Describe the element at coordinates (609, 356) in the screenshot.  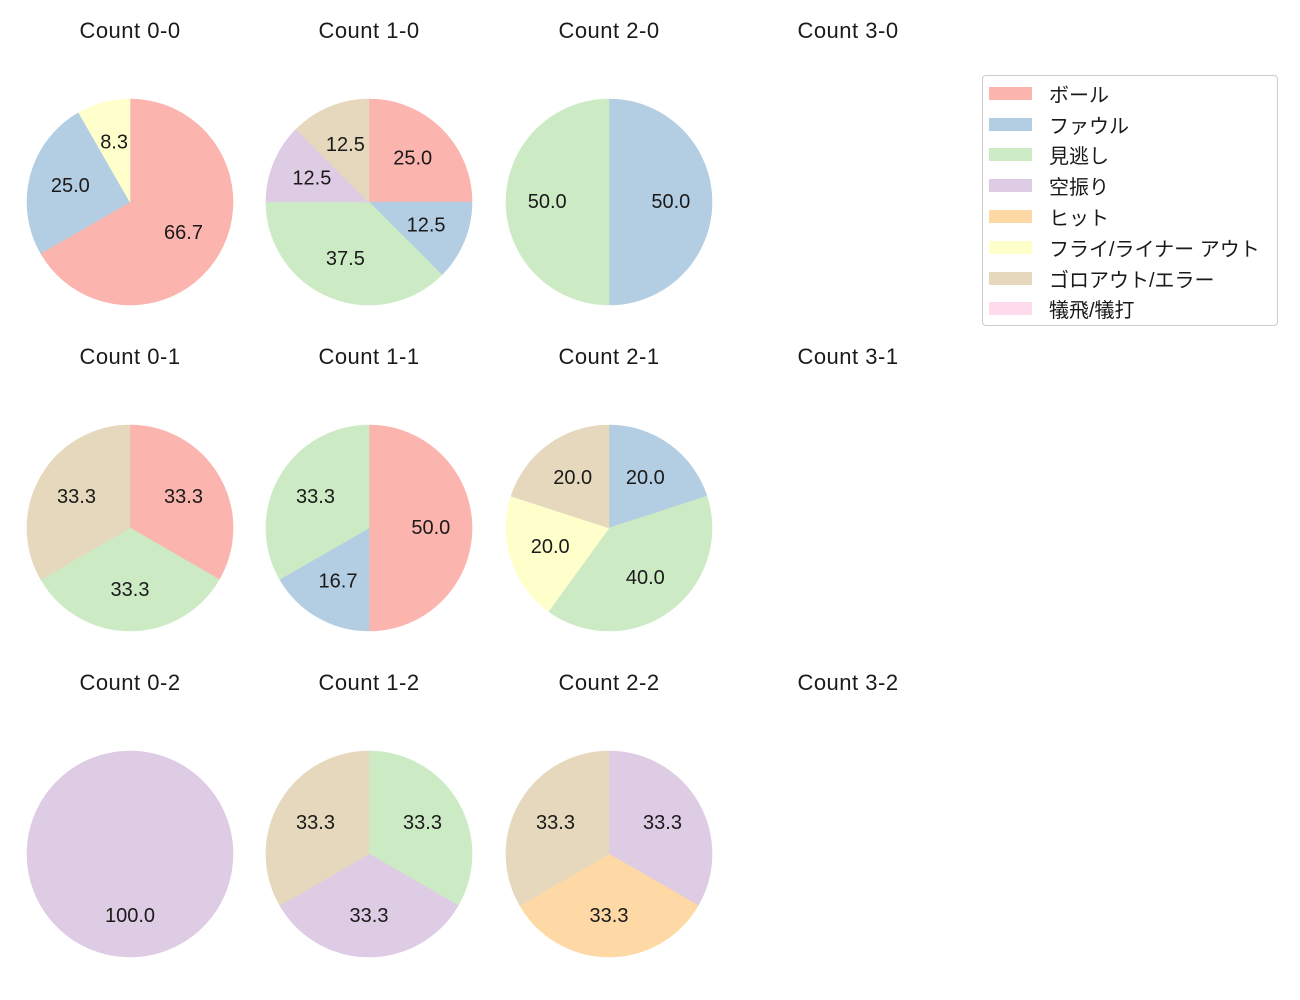
I see `chart-title: Count 2-1` at that location.